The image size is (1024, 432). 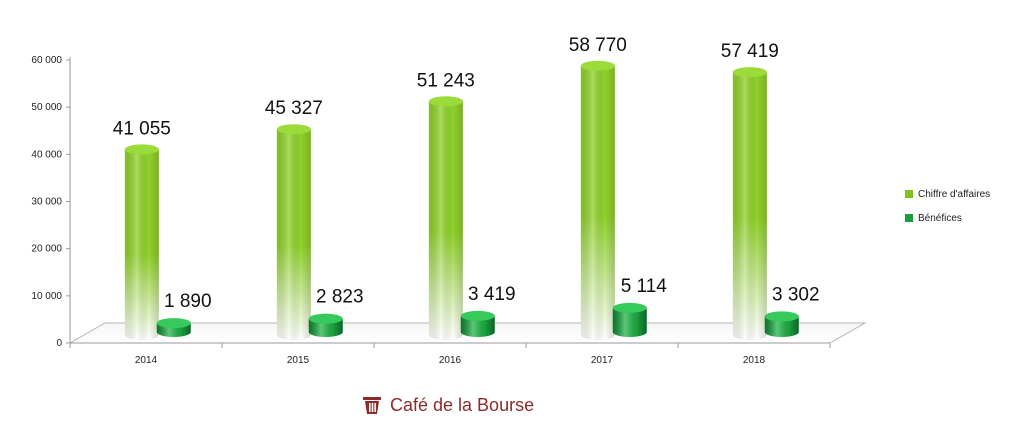 I want to click on legend-label-profit: Bénéfices, so click(x=940, y=218).